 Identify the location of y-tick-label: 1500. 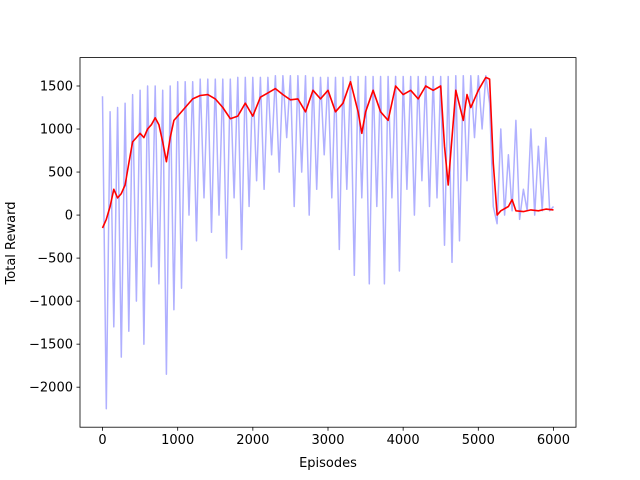
(56, 86).